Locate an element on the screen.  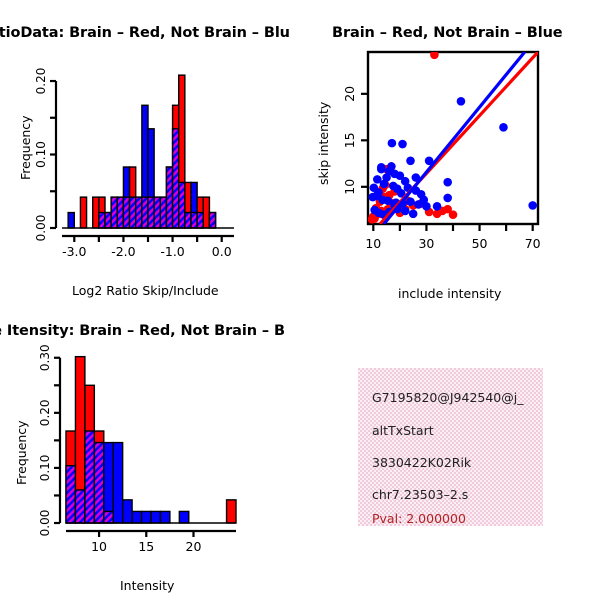
intensity-histogram-title: ne Itensity: Brain – Red, Not Brain – B is located at coordinates (142, 331).